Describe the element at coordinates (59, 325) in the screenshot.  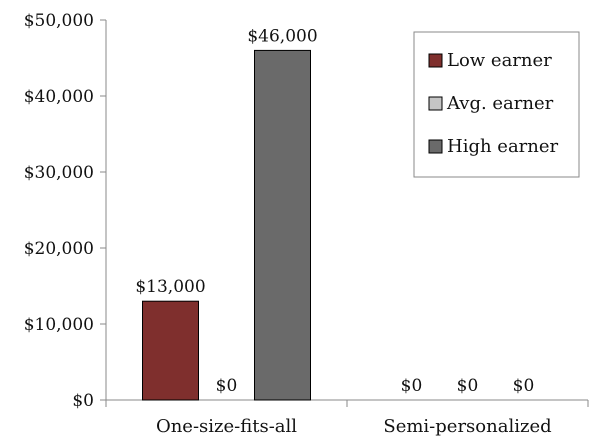
I see `y-tick-label: $10,000` at that location.